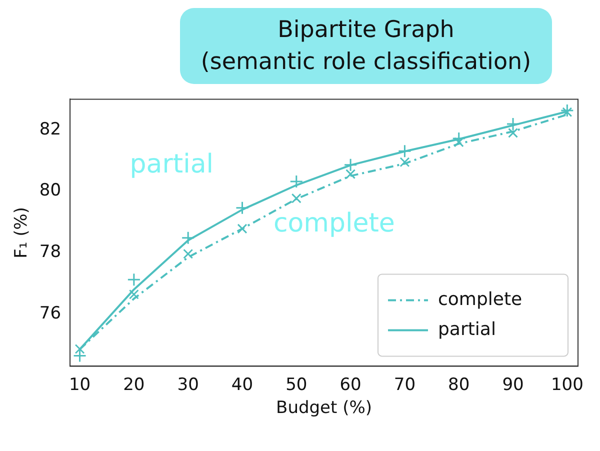 This screenshot has width=600, height=451. What do you see at coordinates (50, 252) in the screenshot?
I see `y-tick-label: 78` at bounding box center [50, 252].